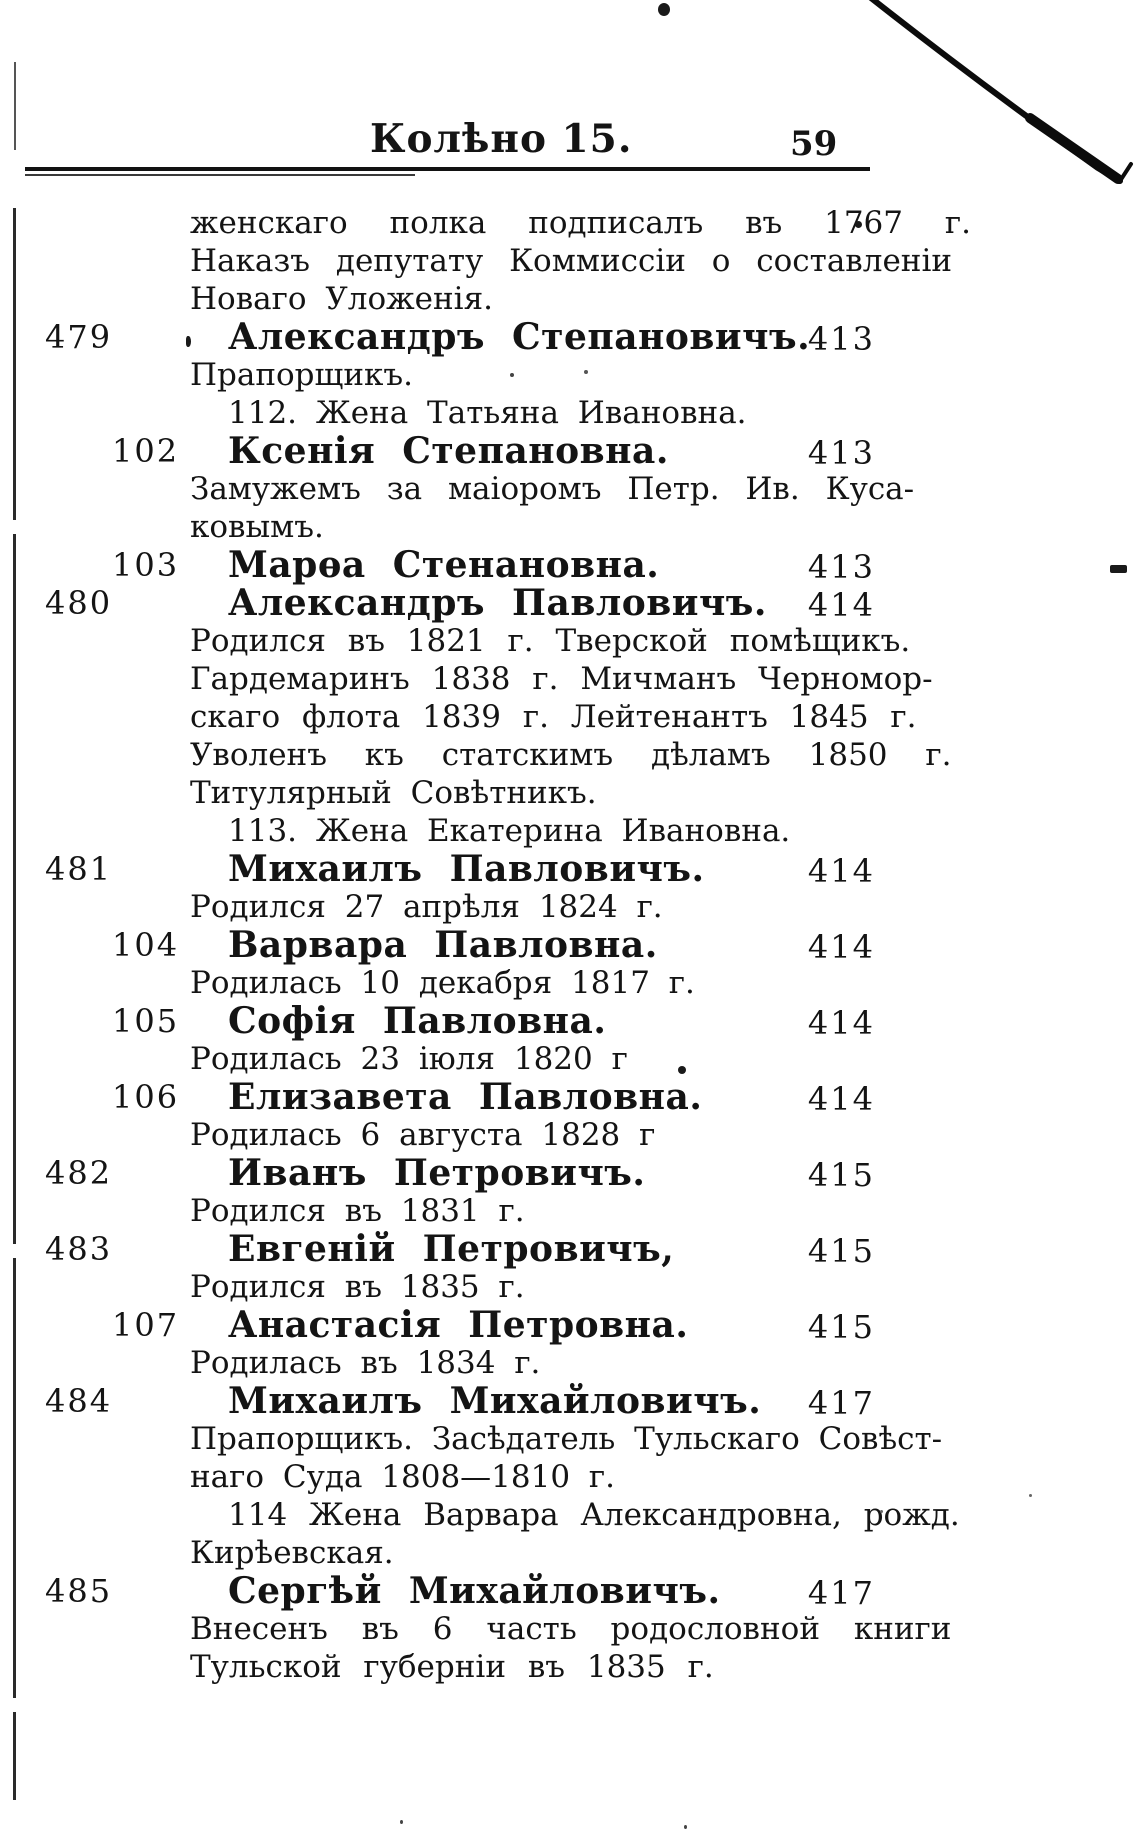 This screenshot has width=1140, height=1838. I want to click on text-line: Родился въ 1831 г., so click(357, 1211).